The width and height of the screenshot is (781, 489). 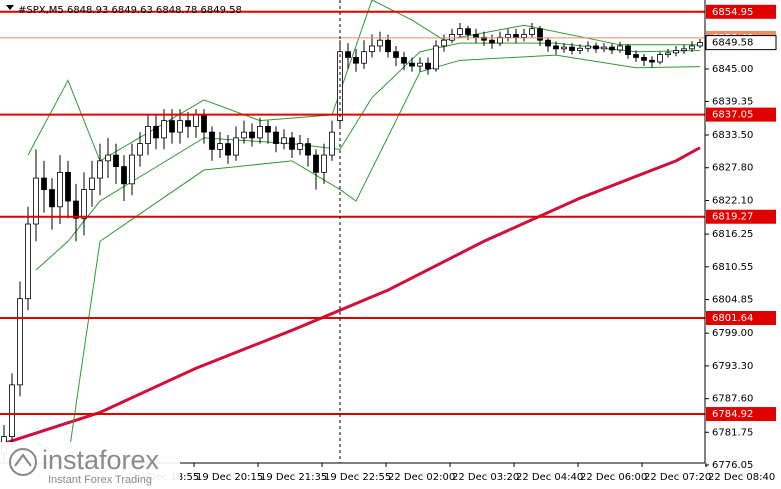 I want to click on y-tick-label: 6845.00, so click(x=732, y=69).